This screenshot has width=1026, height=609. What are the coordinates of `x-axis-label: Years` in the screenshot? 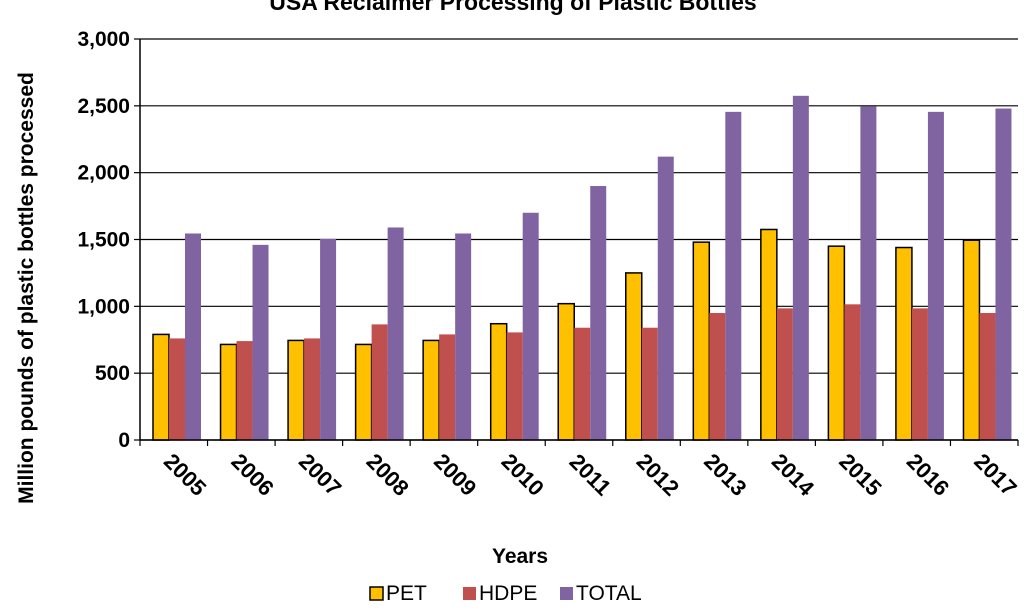 It's located at (520, 556).